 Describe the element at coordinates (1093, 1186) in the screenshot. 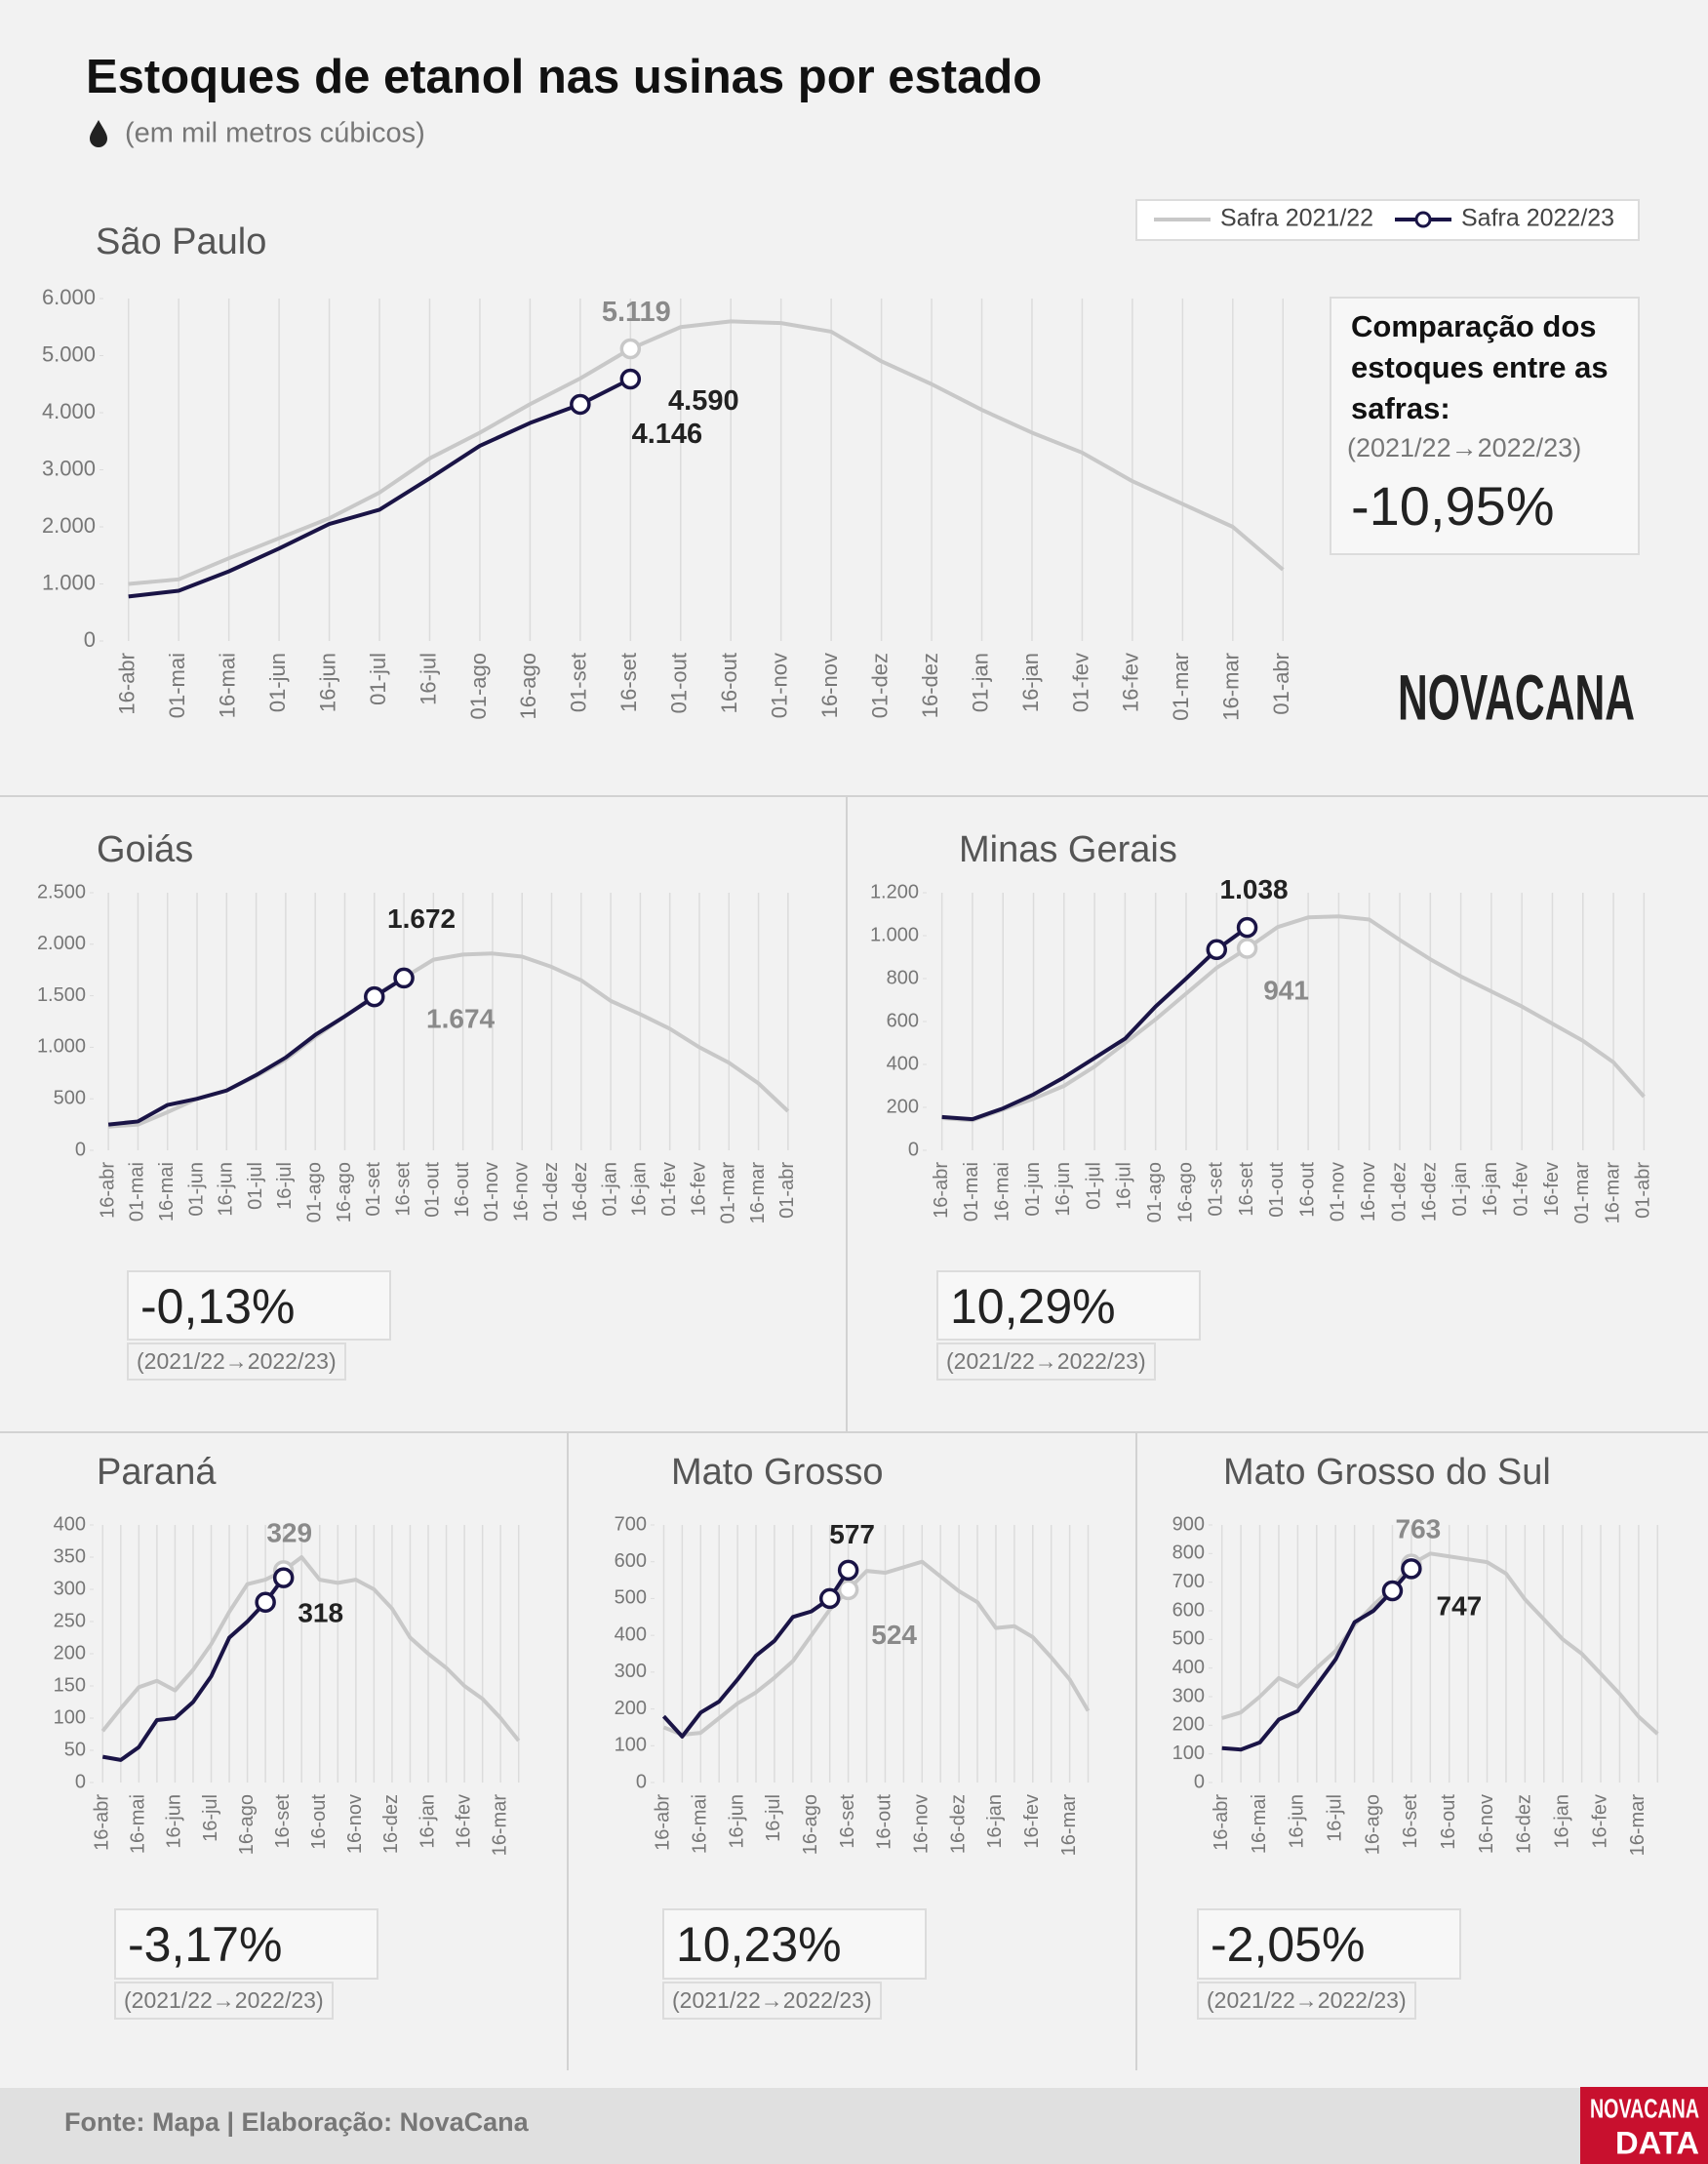

I see `x-tick-label: 01-jul` at that location.